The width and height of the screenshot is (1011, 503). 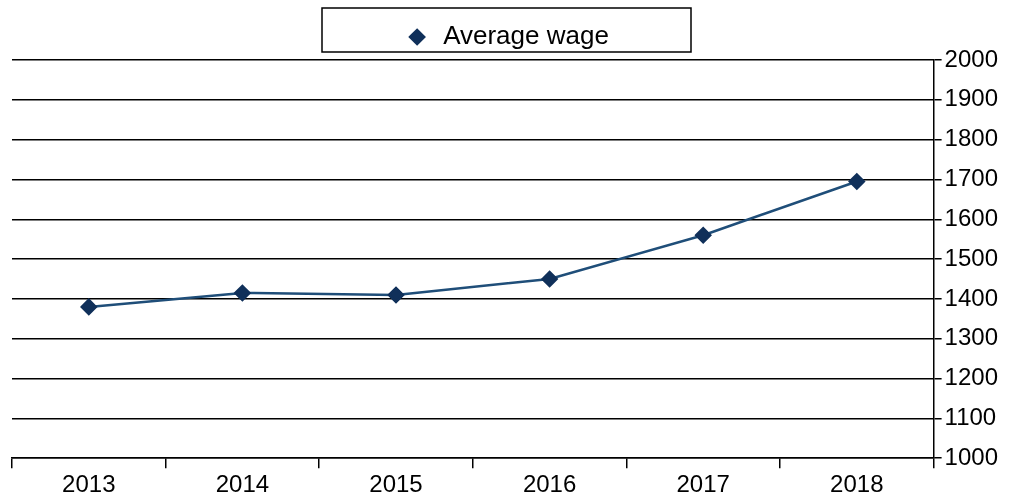 I want to click on y-tick-label: 1100, so click(x=970, y=417).